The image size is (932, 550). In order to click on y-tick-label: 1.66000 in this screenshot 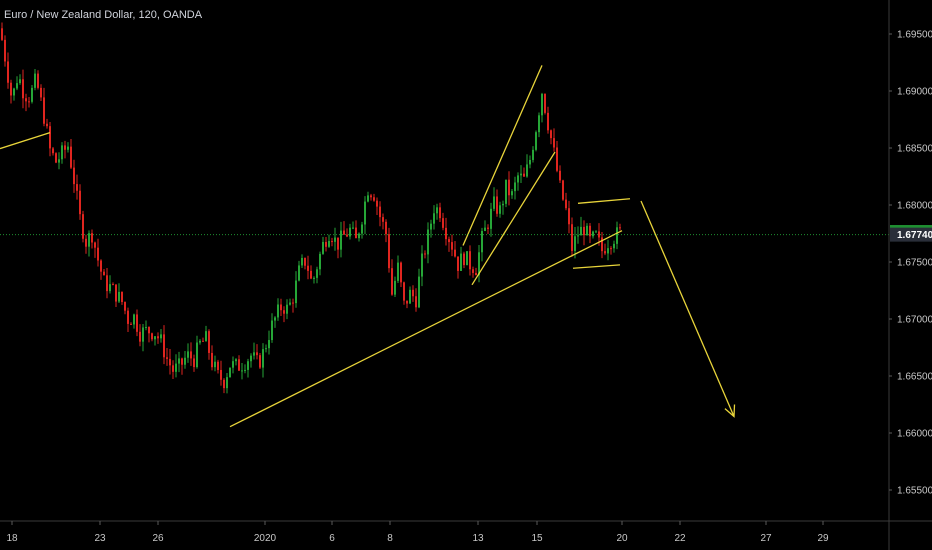, I will do `click(914, 434)`.